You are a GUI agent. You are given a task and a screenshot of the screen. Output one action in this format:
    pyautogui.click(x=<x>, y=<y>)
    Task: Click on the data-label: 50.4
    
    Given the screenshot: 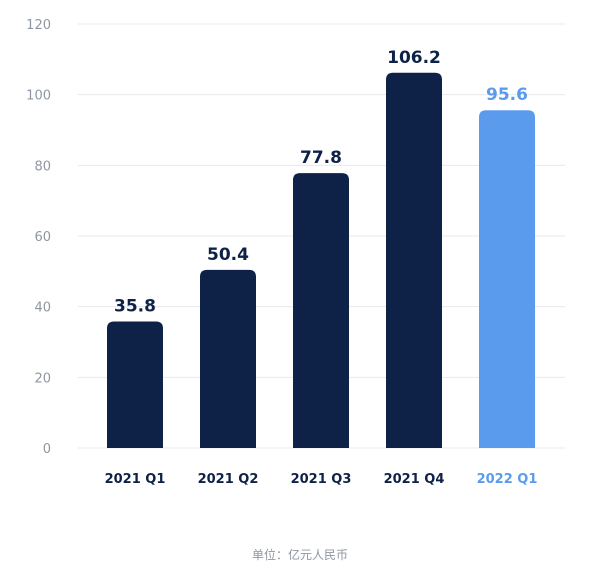 What is the action you would take?
    pyautogui.click(x=228, y=255)
    